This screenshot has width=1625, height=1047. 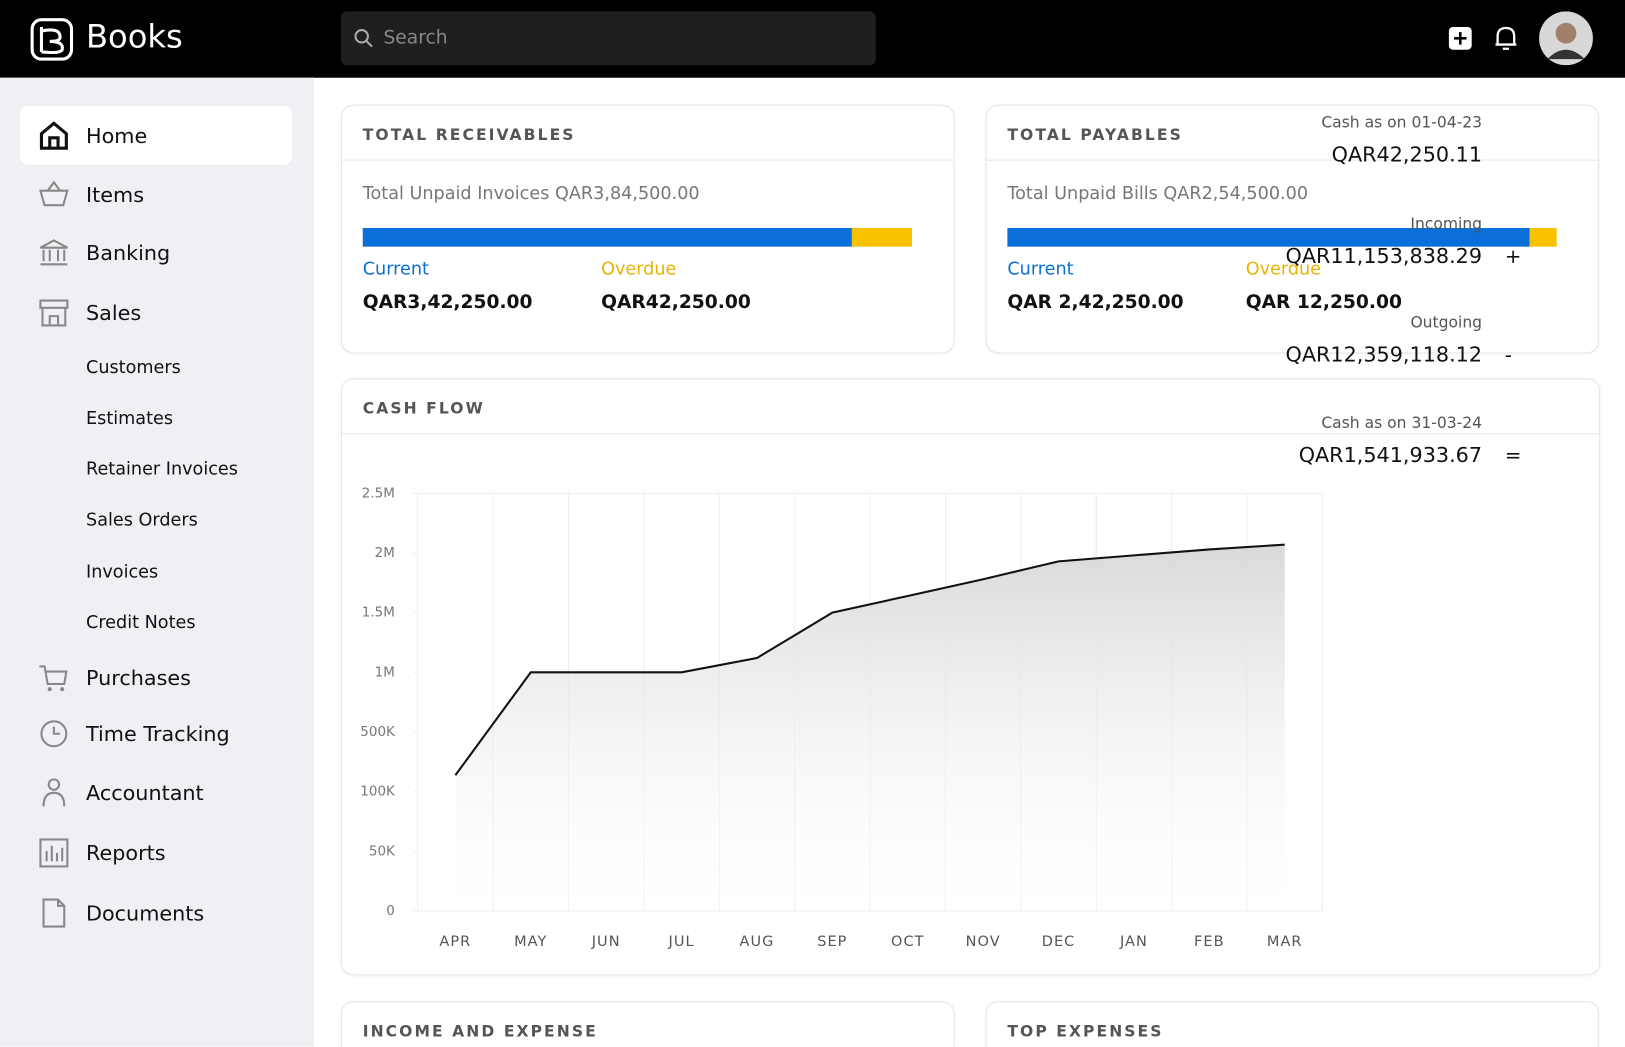 I want to click on cash-label: Cash as on 01-04-23, so click(x=1402, y=122).